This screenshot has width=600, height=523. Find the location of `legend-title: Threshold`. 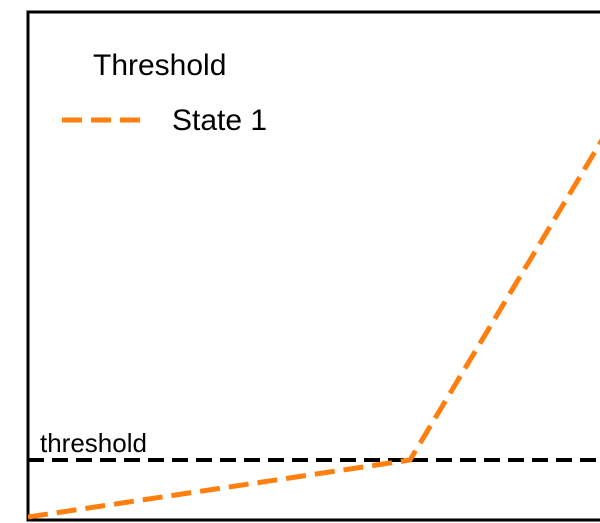

legend-title: Threshold is located at coordinates (159, 65).